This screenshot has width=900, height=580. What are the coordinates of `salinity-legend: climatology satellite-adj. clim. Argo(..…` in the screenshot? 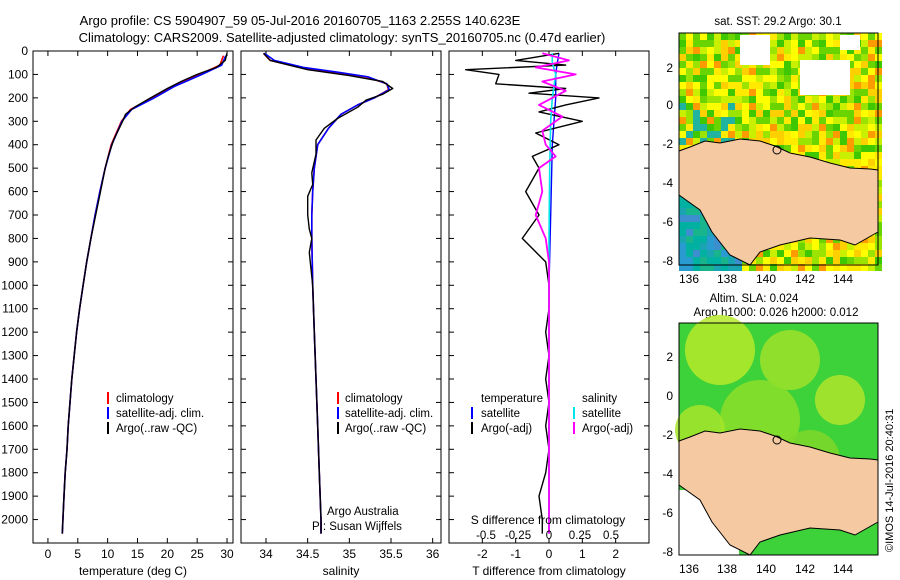 It's located at (385, 413).